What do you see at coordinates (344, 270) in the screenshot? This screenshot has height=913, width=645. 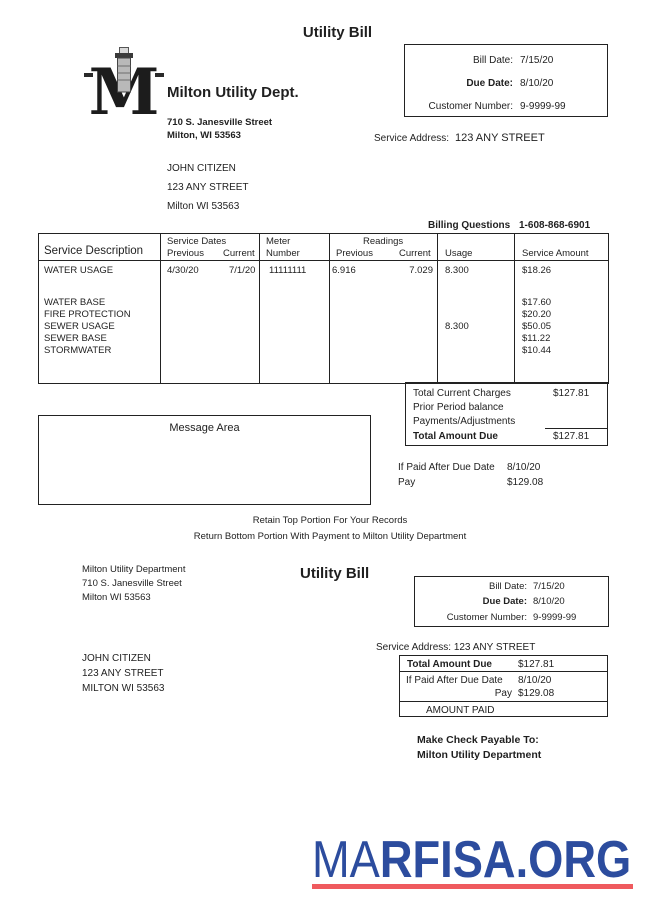 I see `row-prev-reading: 6.916` at bounding box center [344, 270].